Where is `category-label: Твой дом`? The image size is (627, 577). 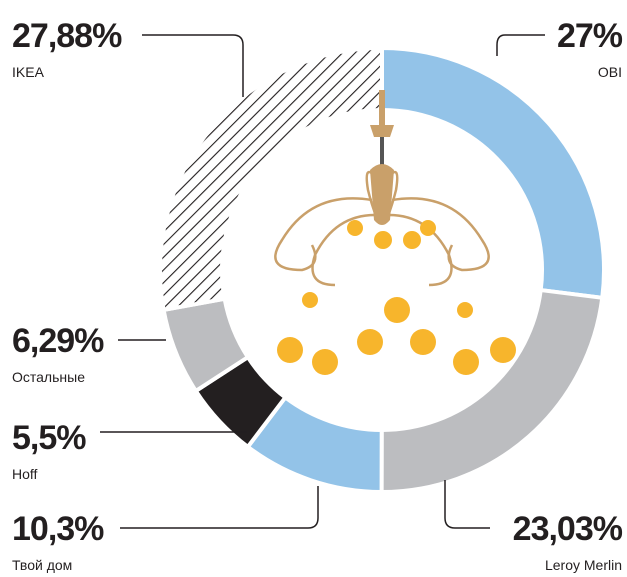
category-label: Твой дом is located at coordinates (42, 565).